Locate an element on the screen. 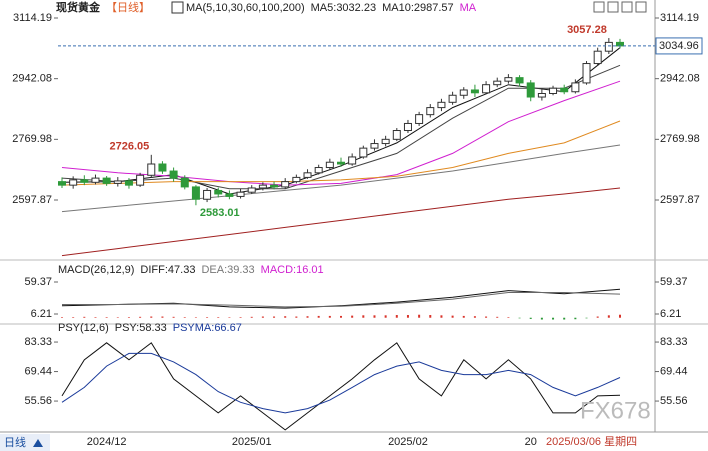  y-tick-label: 3114.19 is located at coordinates (679, 18).